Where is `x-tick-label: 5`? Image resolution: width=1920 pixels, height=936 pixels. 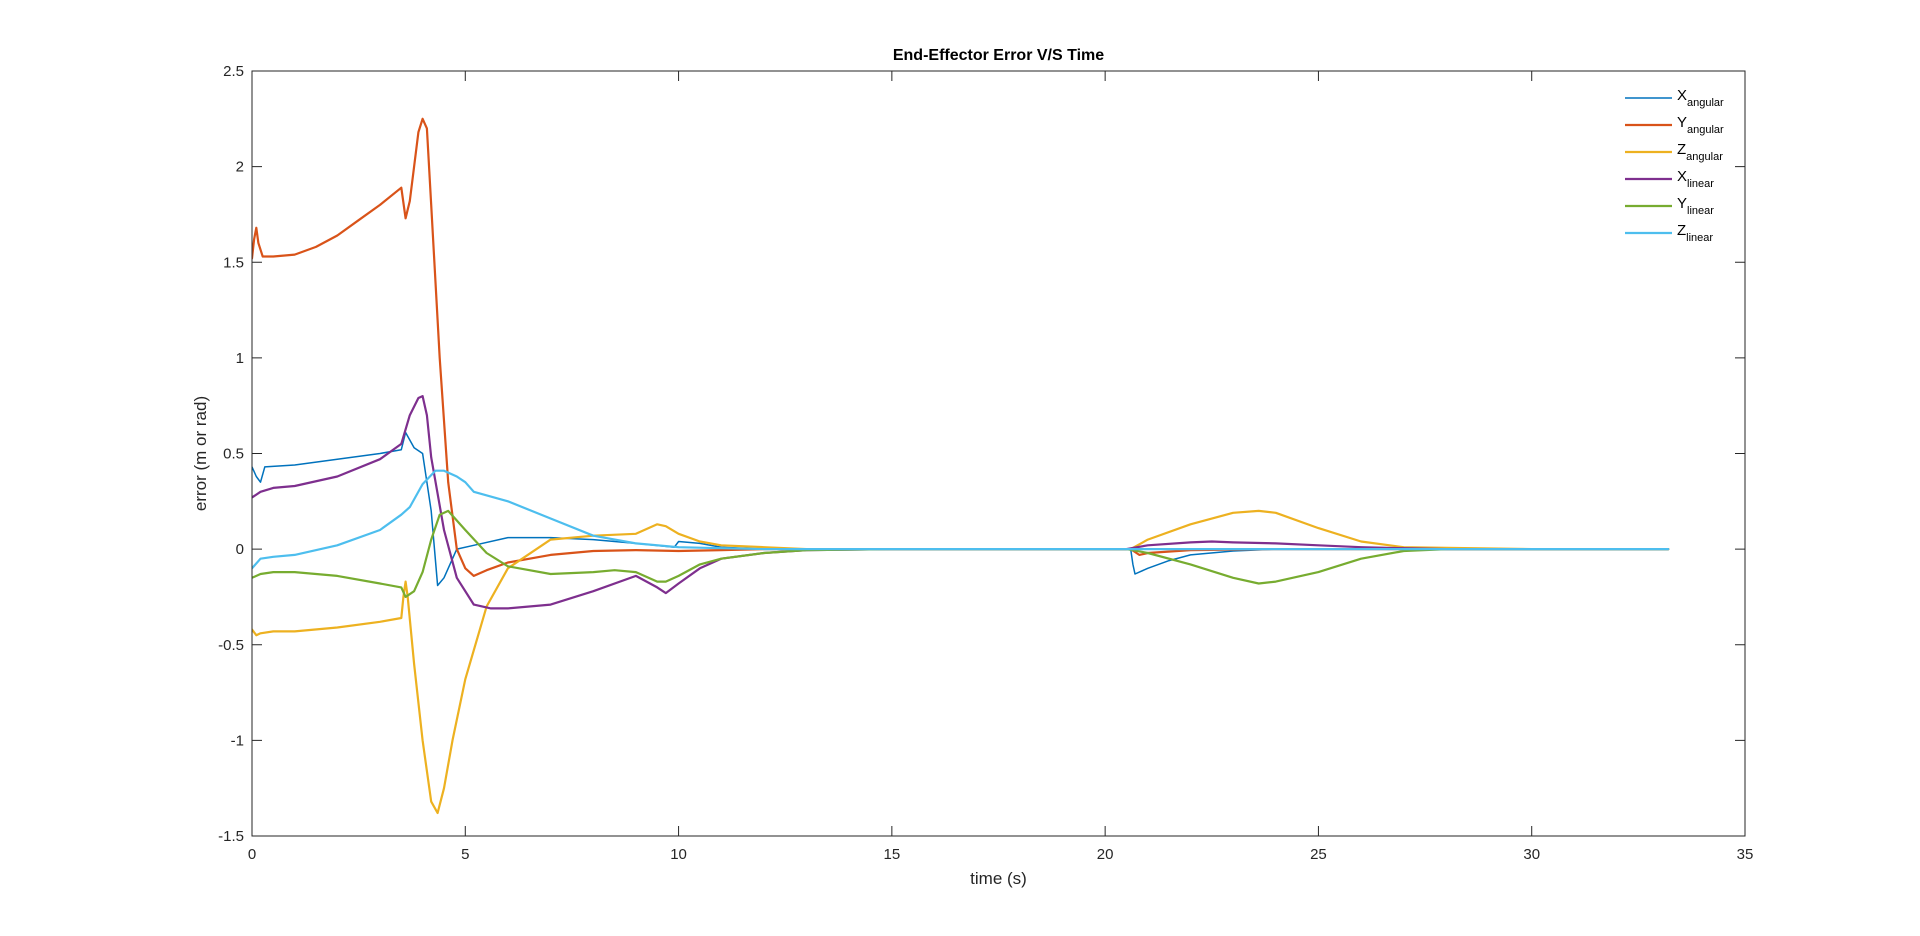
x-tick-label: 5 is located at coordinates (465, 854).